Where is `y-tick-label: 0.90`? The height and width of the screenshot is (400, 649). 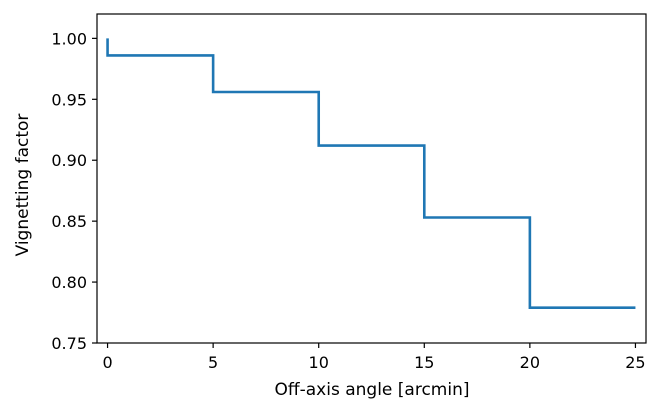
y-tick-label: 0.90 is located at coordinates (69, 160).